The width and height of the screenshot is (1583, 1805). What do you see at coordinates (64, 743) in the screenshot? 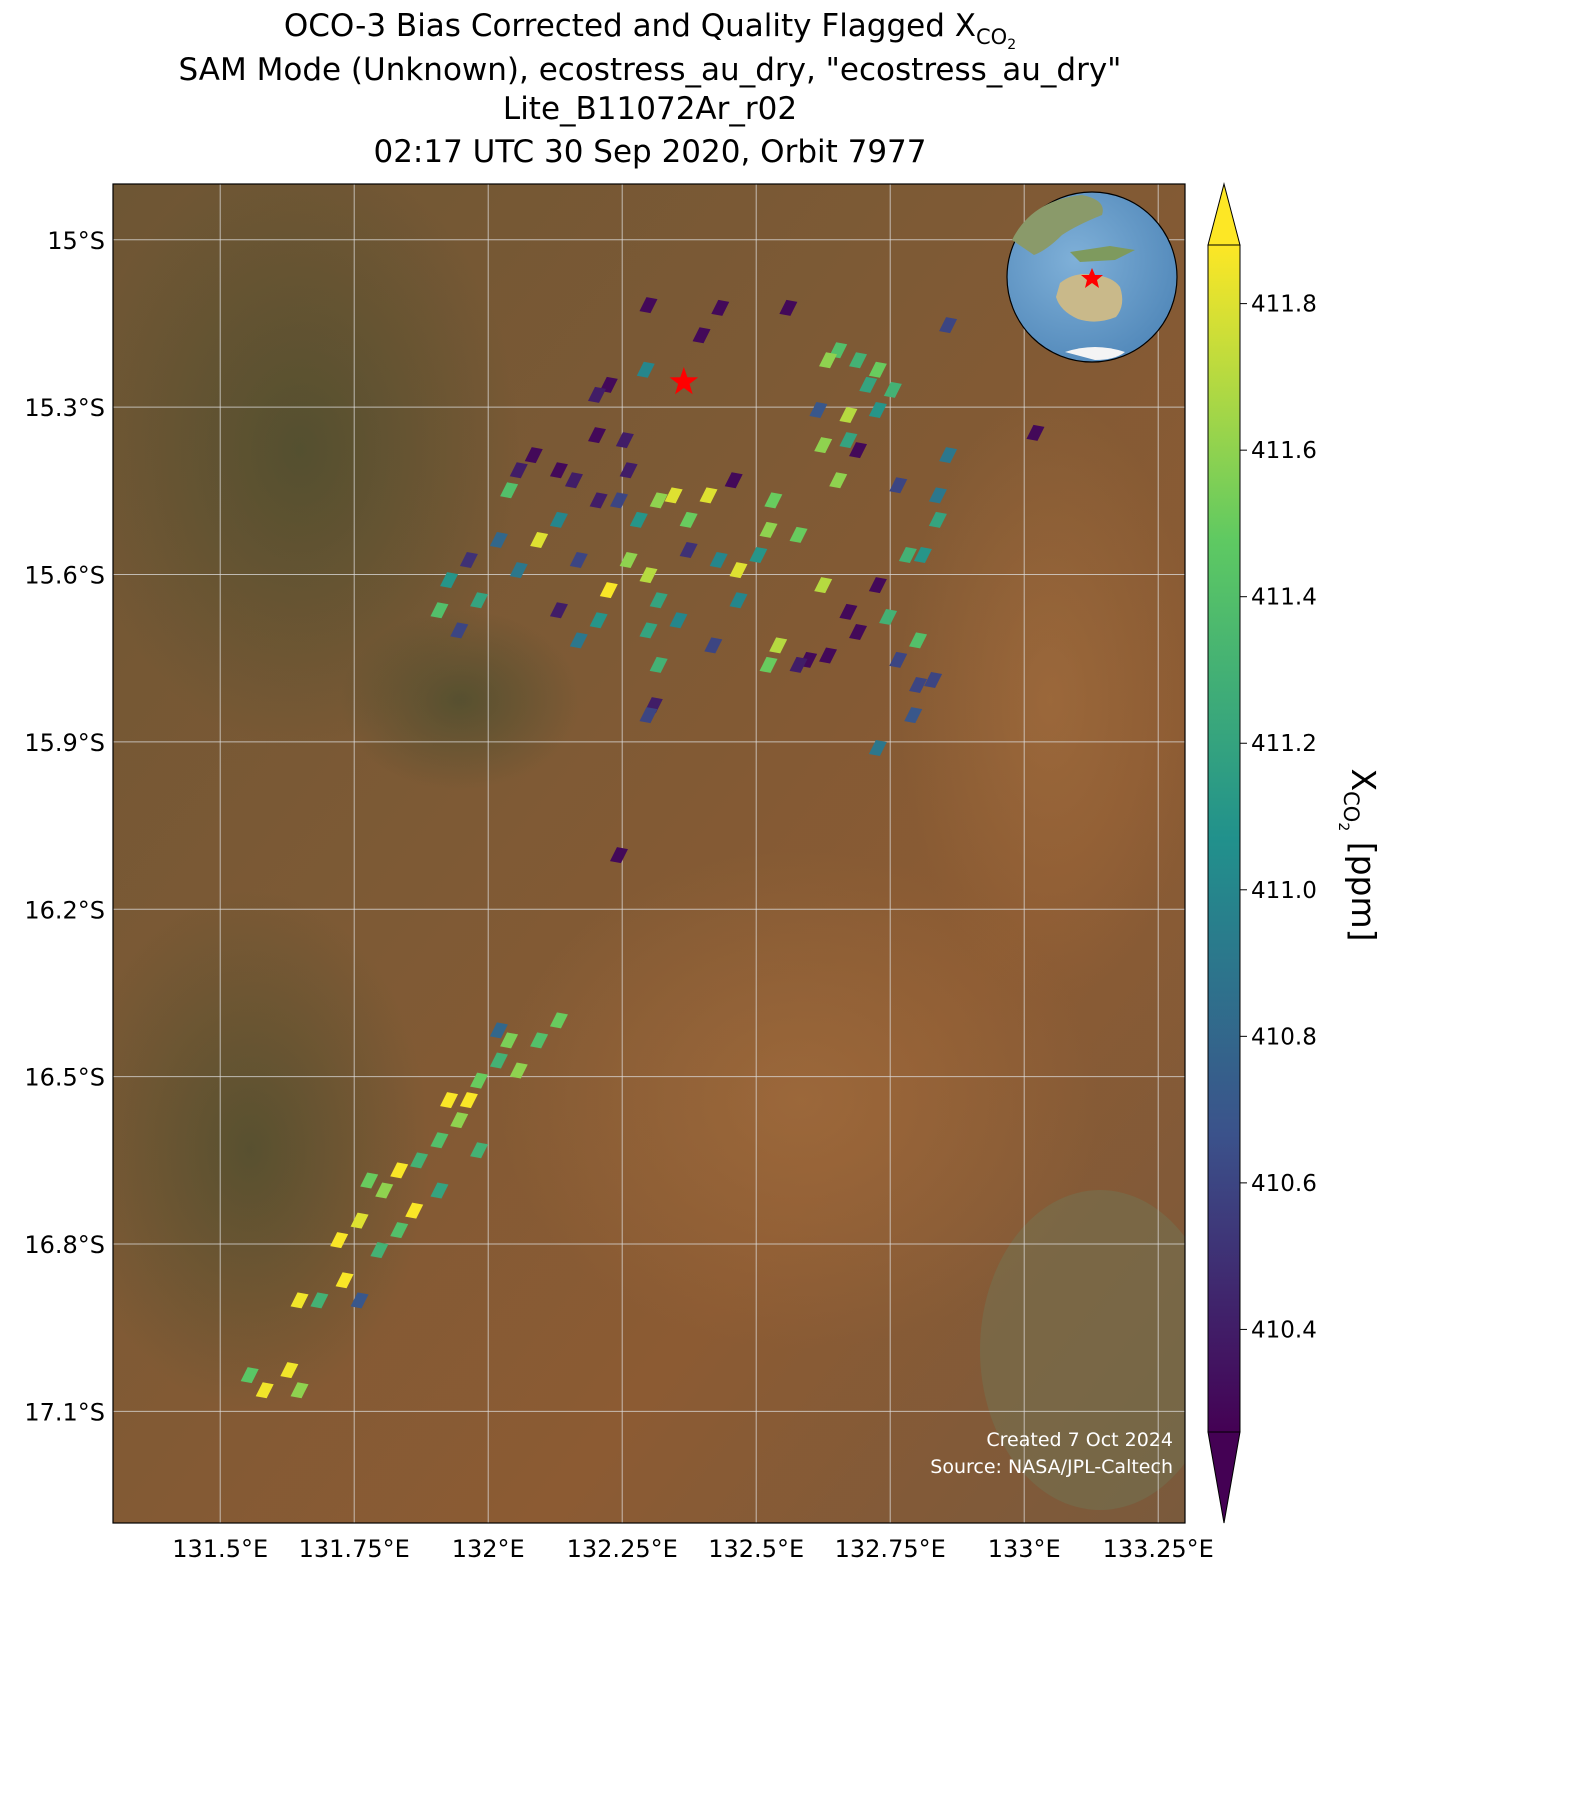
I see `y-tick-label: 15.9°S` at bounding box center [64, 743].